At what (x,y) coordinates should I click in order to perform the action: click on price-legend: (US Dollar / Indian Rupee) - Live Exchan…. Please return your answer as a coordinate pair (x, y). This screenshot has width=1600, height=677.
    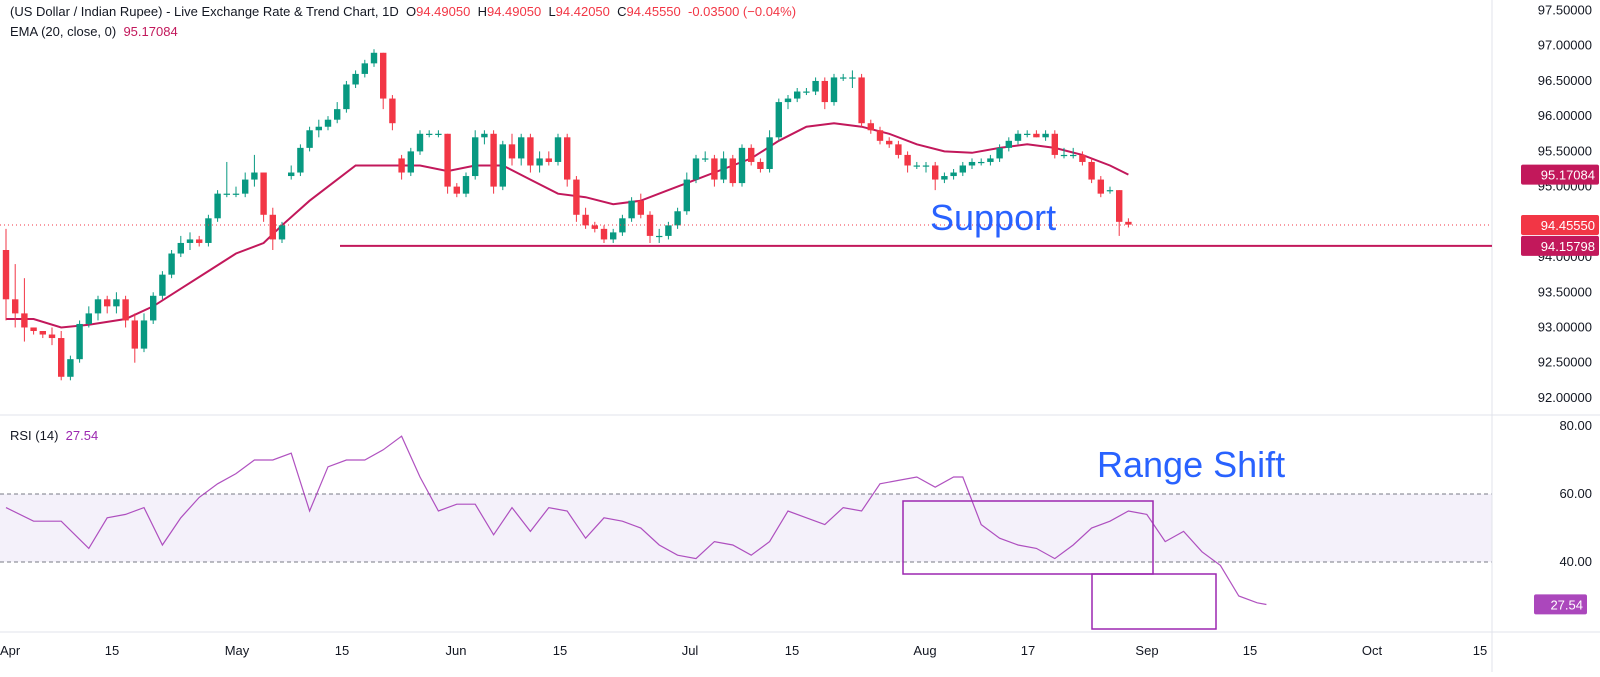
    Looking at the image, I should click on (403, 11).